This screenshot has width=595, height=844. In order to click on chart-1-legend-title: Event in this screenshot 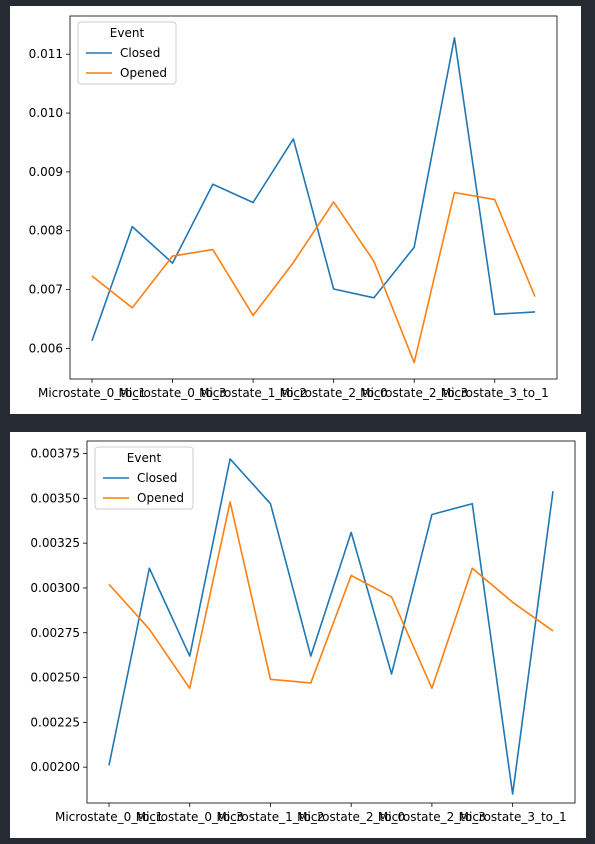, I will do `click(127, 33)`.